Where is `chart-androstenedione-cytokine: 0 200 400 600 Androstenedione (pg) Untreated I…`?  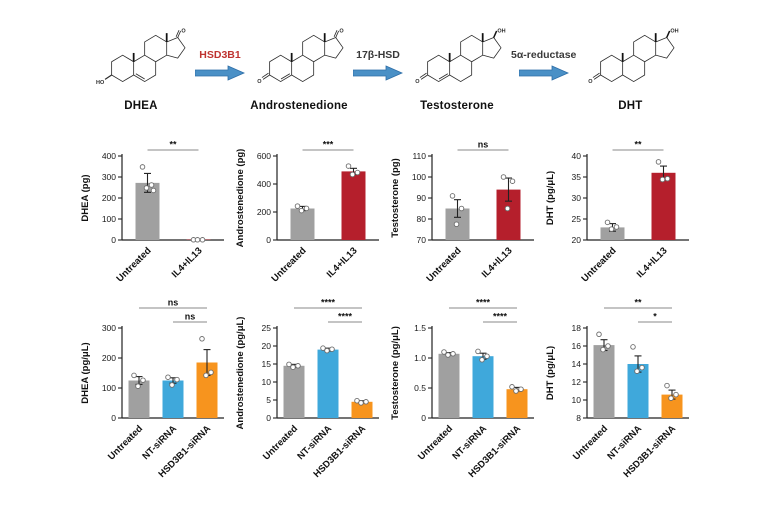 chart-androstenedione-cytokine: 0 200 400 600 Androstenedione (pg) Untreated I… is located at coordinates (307, 212).